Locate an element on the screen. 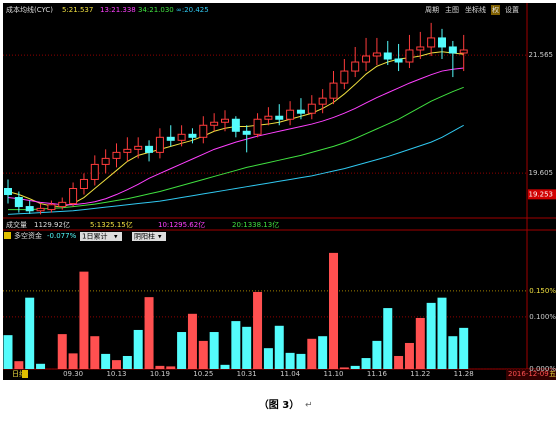 This screenshot has height=423, width=559. x-tick-label: 11.16 is located at coordinates (377, 374).